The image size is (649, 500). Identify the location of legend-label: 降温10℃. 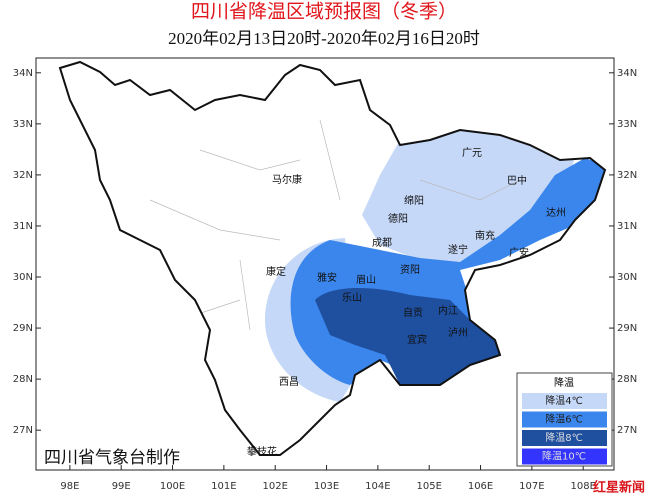
(564, 456).